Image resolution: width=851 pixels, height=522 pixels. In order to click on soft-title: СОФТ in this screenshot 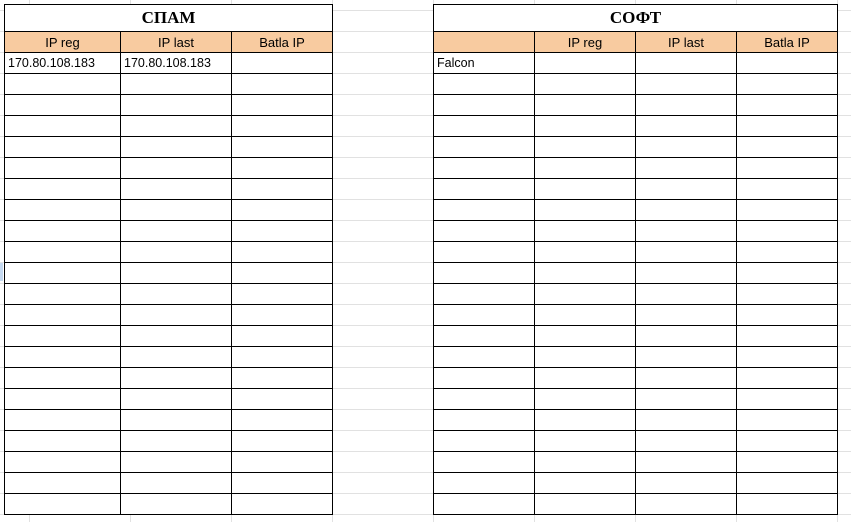, I will do `click(635, 18)`.